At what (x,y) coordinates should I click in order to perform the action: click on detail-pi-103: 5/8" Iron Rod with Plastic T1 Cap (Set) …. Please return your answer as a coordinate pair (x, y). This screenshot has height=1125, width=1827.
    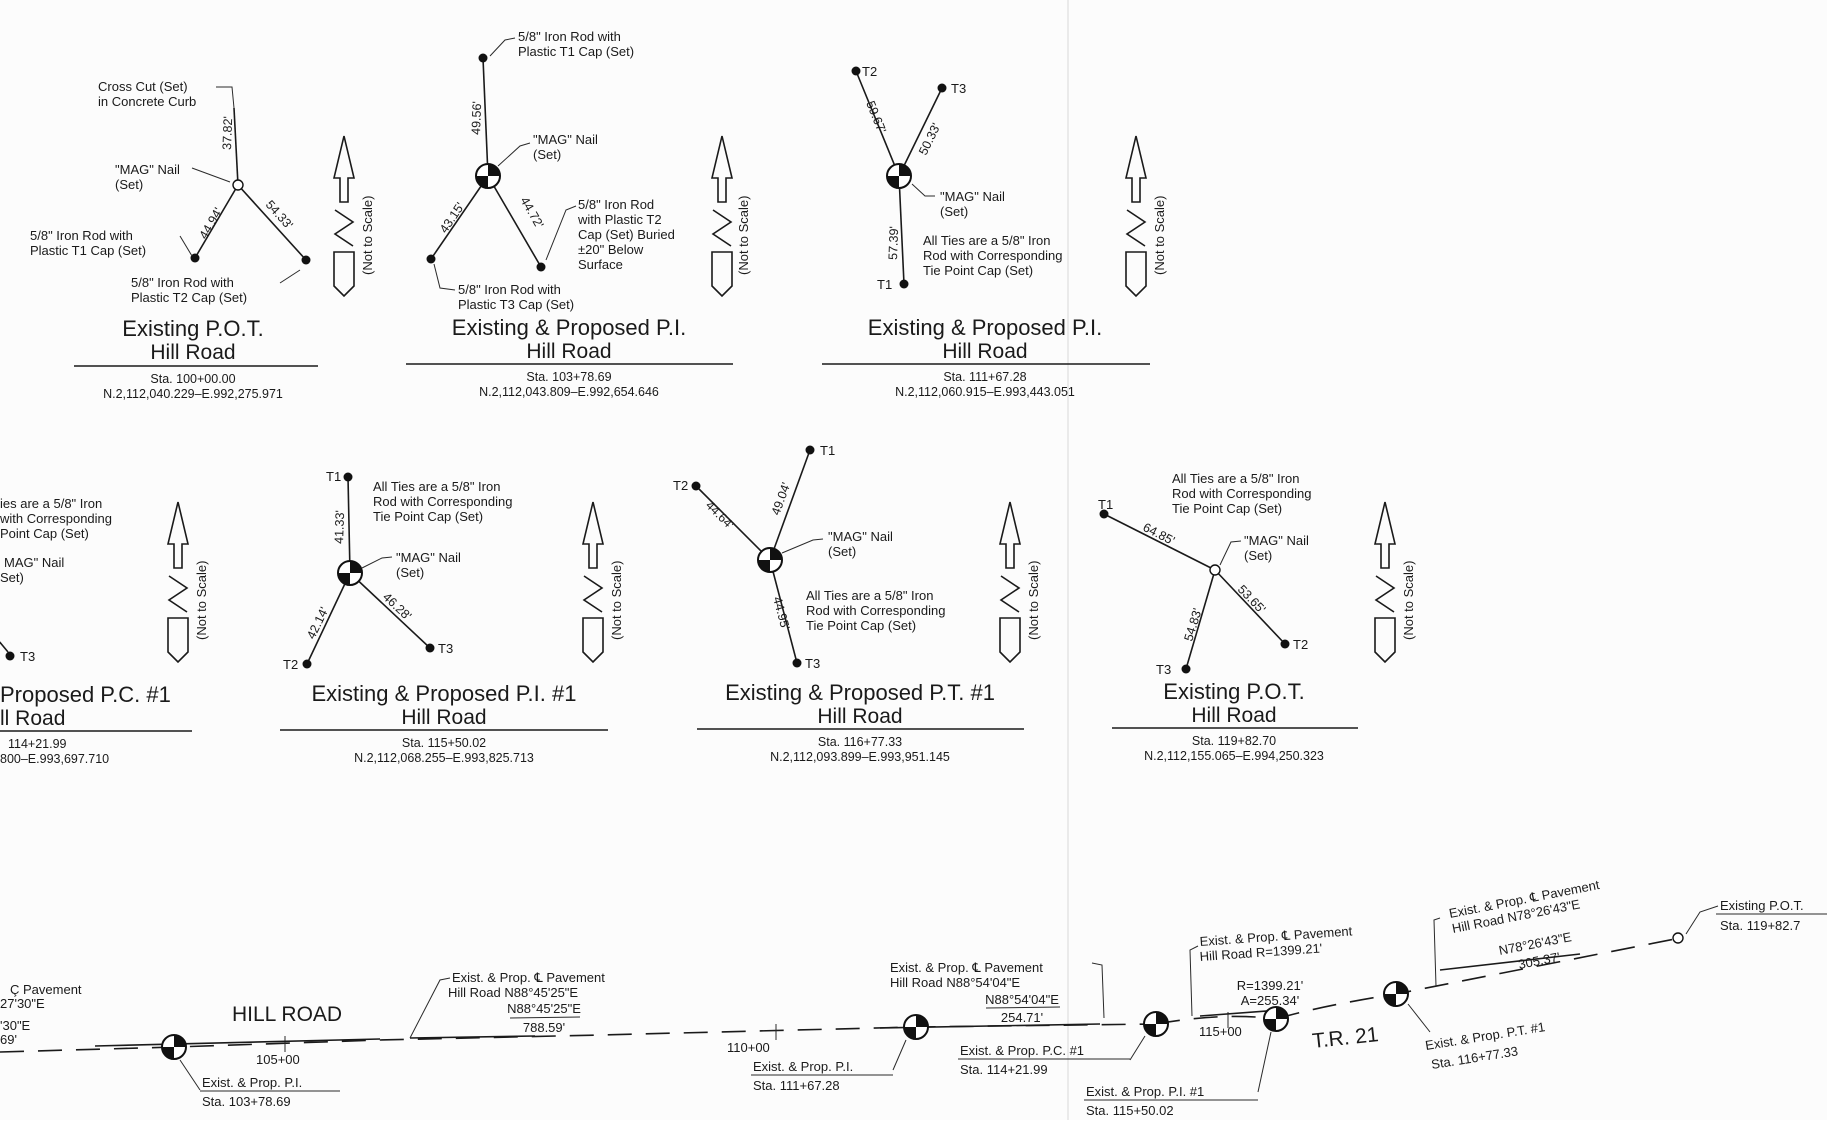
    Looking at the image, I should click on (578, 214).